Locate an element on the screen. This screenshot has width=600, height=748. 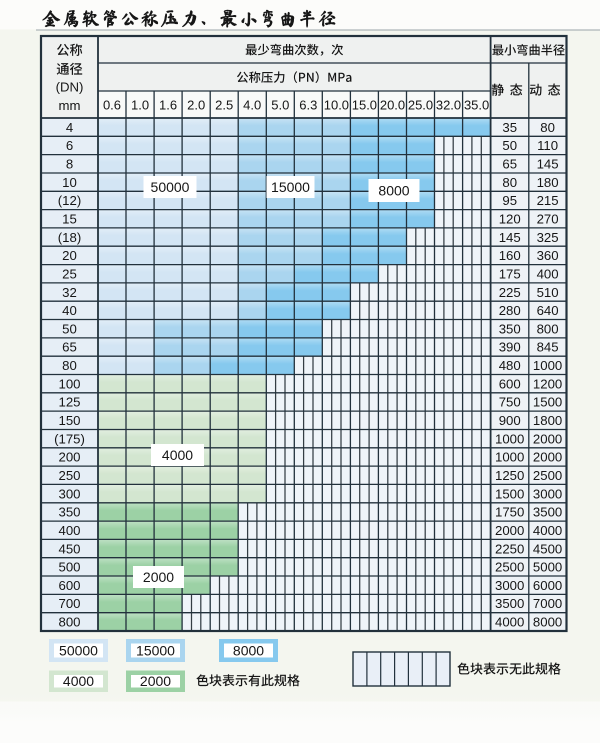
svg-text: 325 is located at coordinates (548, 237).